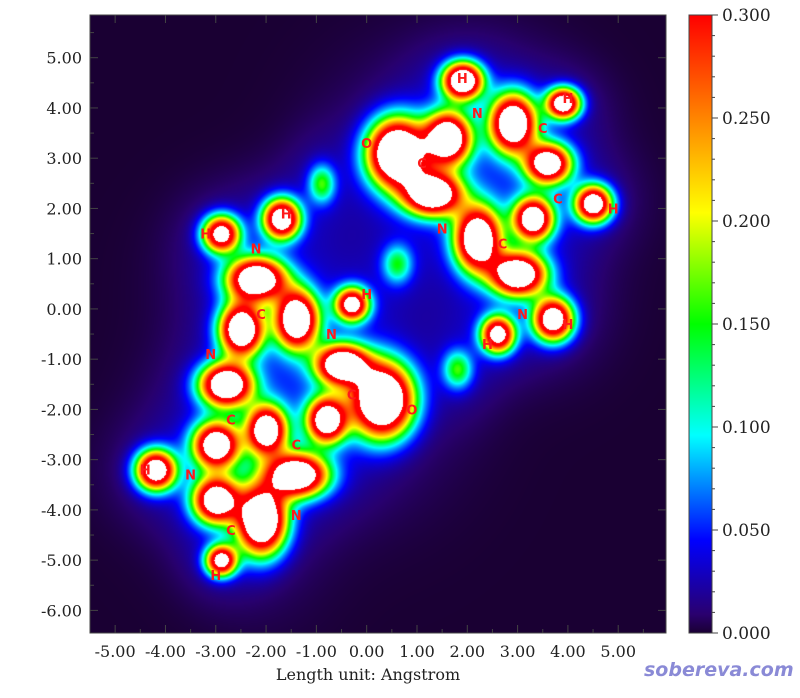 This screenshot has width=800, height=698. I want to click on watermark: sobereva.com, so click(719, 670).